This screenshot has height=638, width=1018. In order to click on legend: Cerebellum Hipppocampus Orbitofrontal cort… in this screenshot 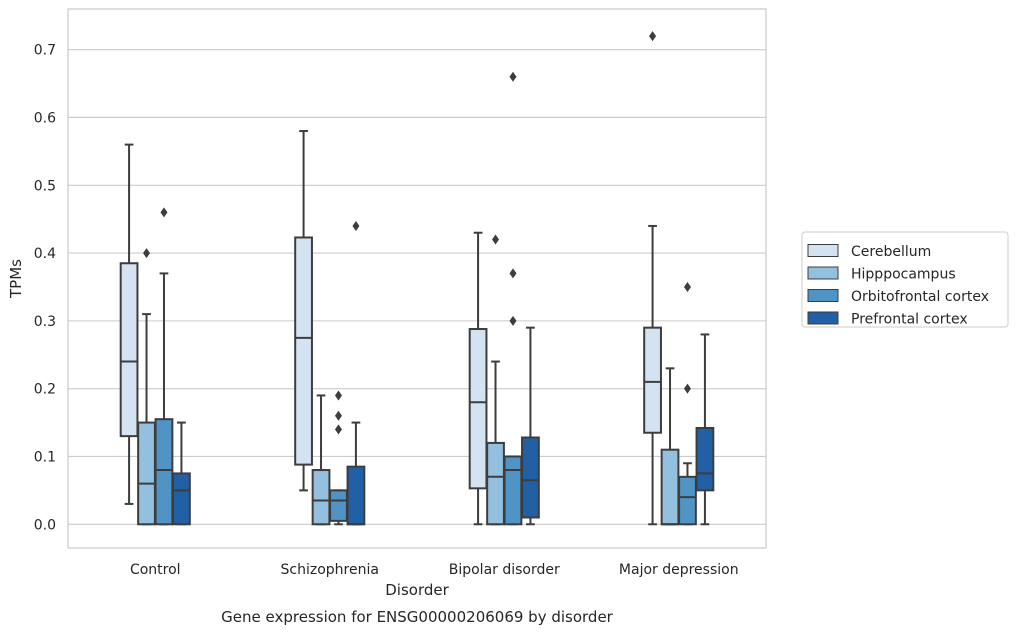, I will do `click(905, 279)`.